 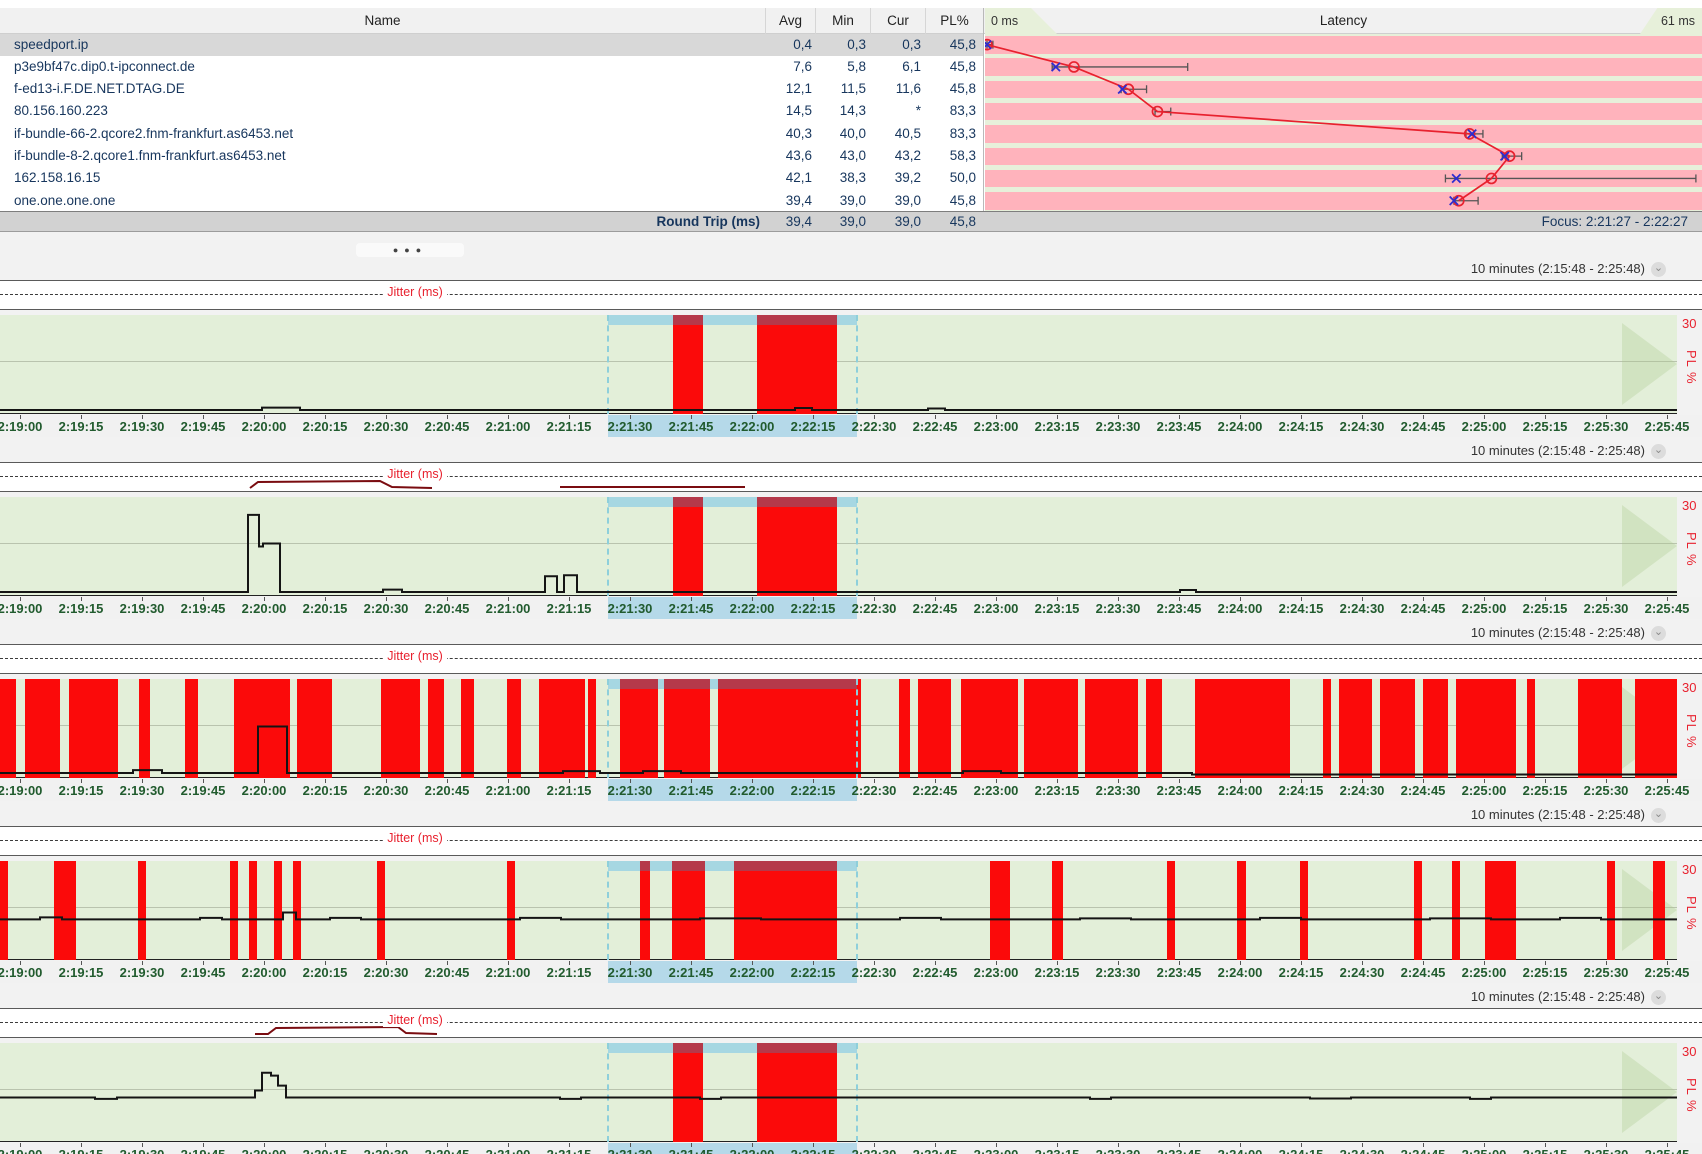 What do you see at coordinates (1545, 1148) in the screenshot?
I see `time-tick-label: 2:25:15` at bounding box center [1545, 1148].